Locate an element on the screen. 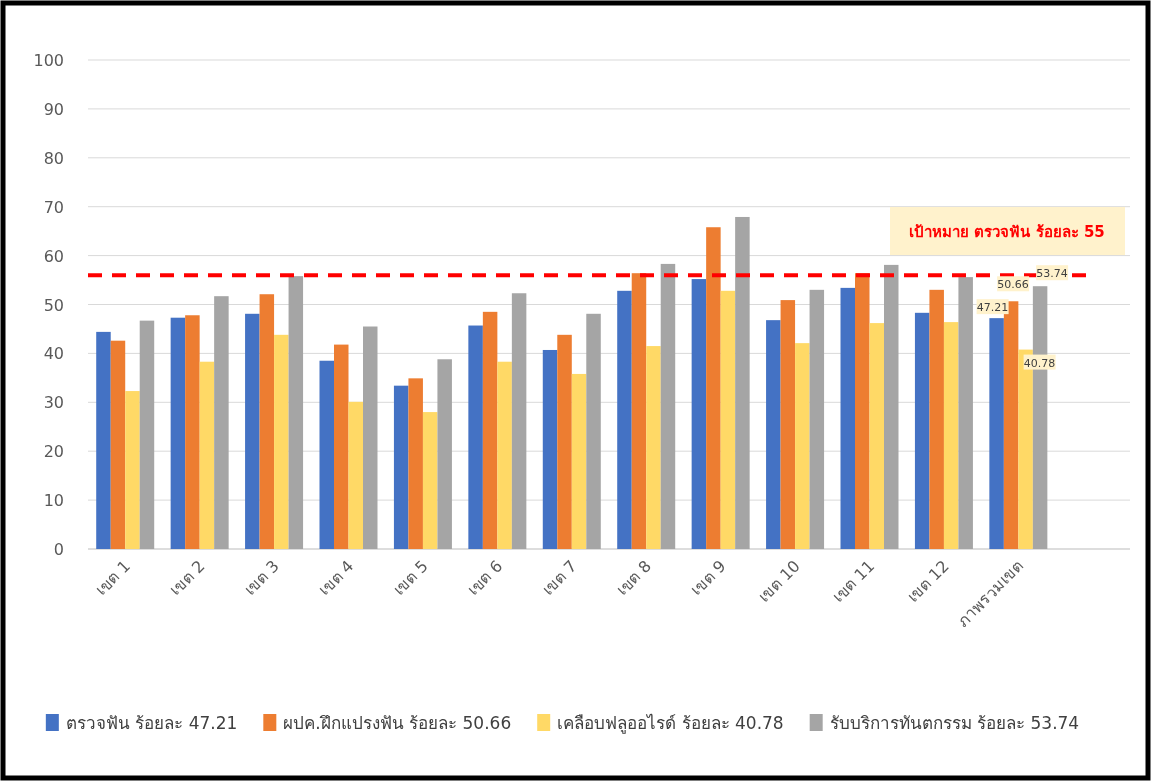  y-tick-label: 40 is located at coordinates (53, 354).